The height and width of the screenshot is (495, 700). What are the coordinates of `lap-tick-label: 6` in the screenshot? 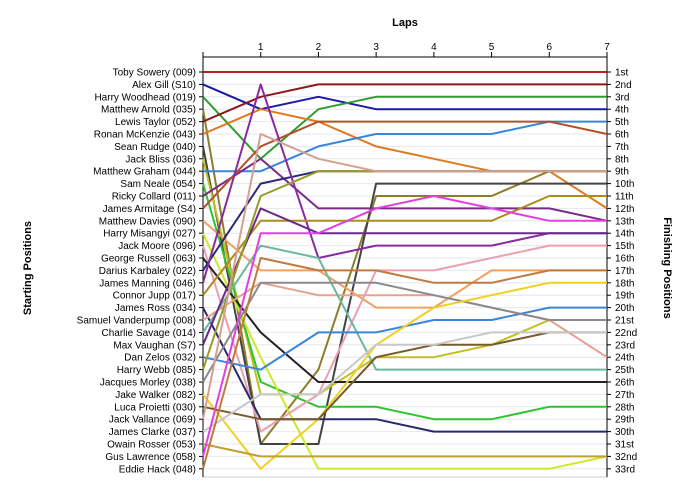 It's located at (550, 47).